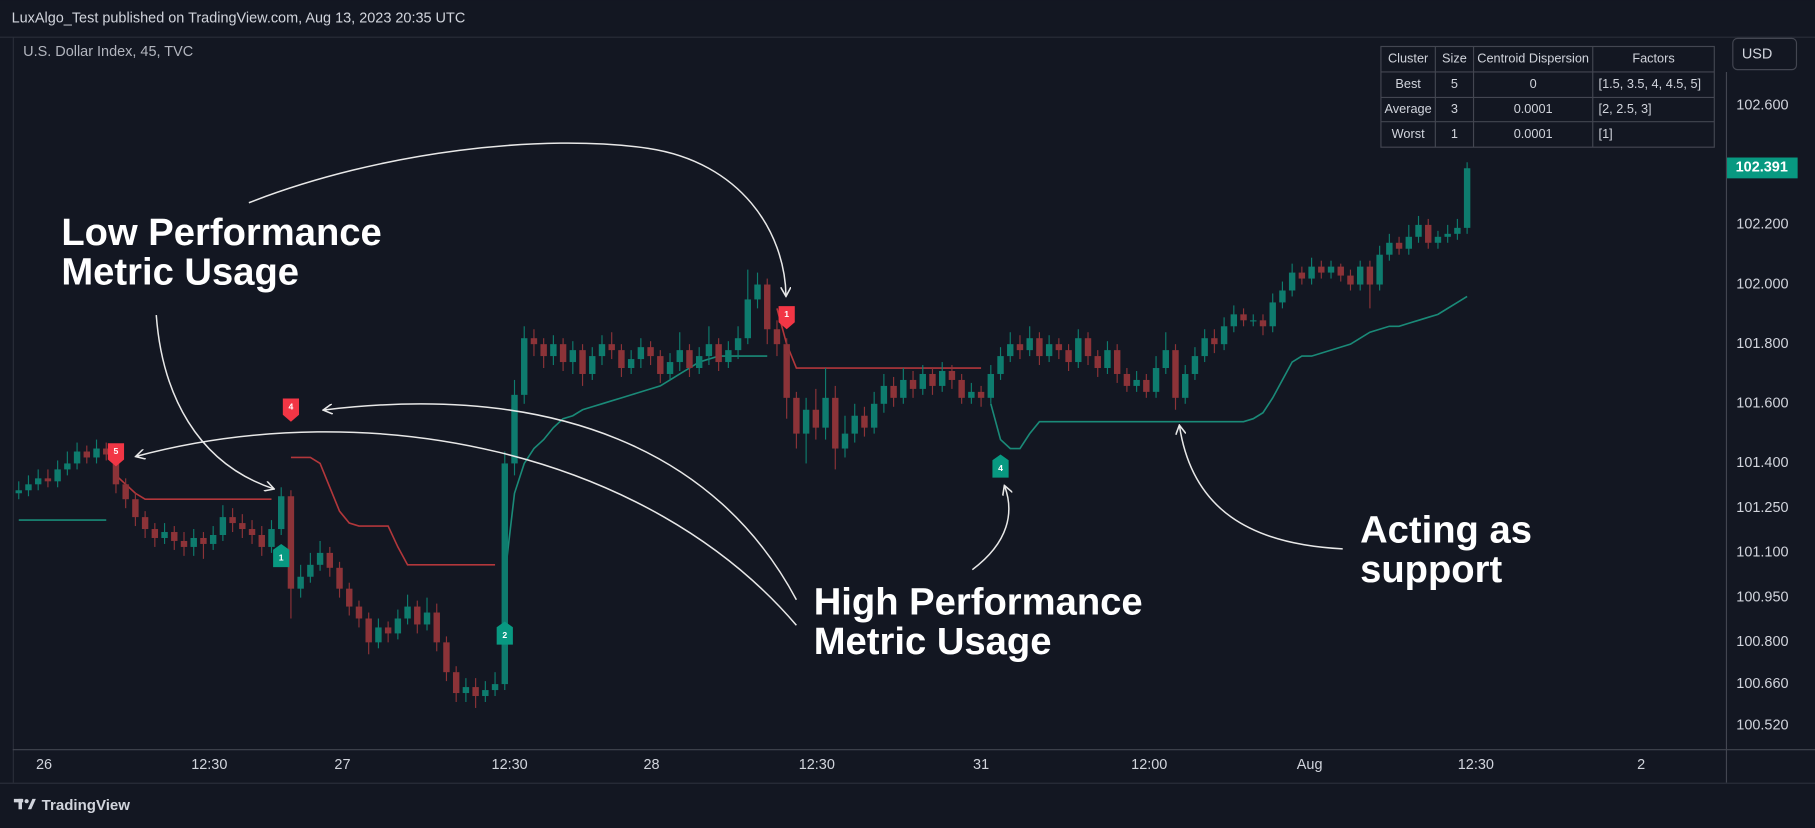  Describe the element at coordinates (1408, 108) in the screenshot. I see `table-cell: Average` at that location.